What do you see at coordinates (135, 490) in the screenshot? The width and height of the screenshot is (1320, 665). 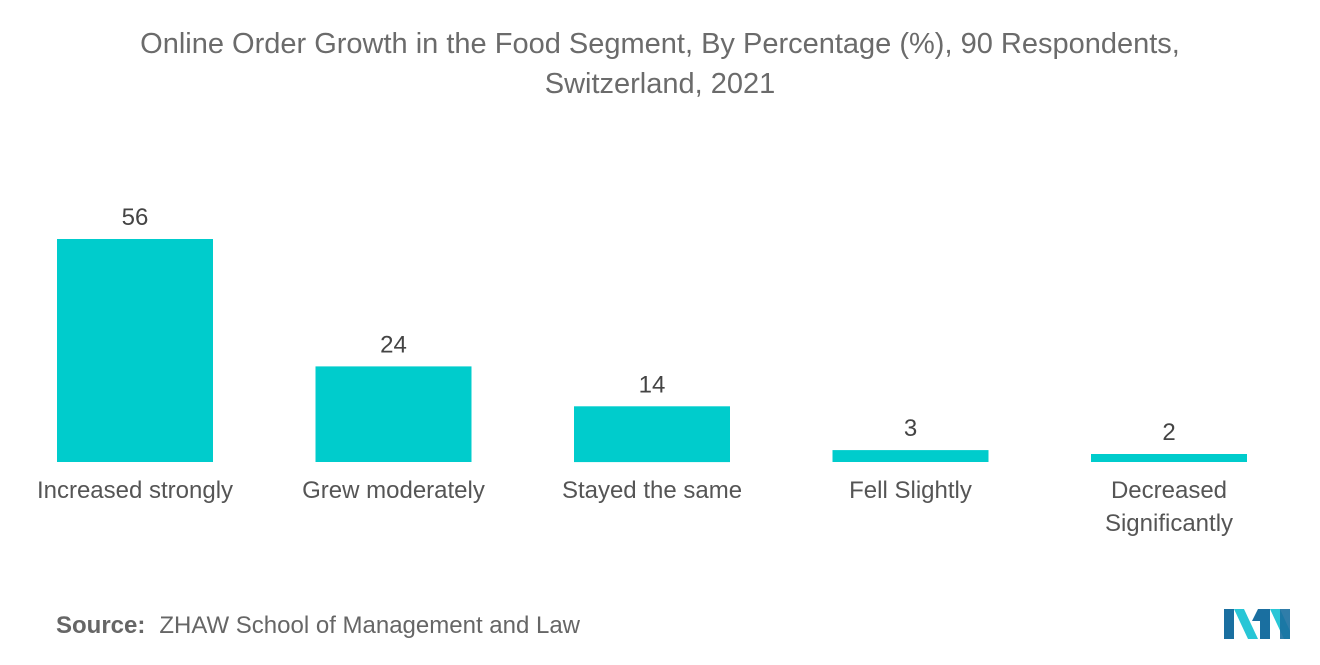 I see `category-label-0: Increased strongly` at bounding box center [135, 490].